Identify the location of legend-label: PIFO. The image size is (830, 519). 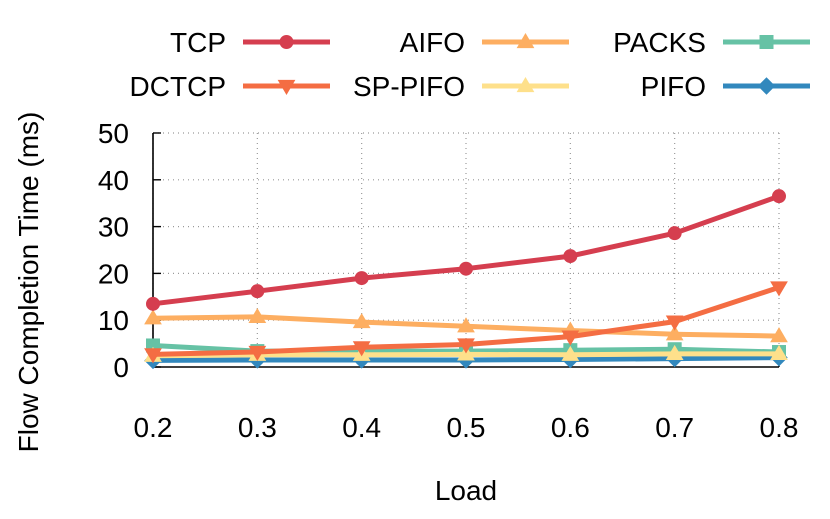
(673, 86).